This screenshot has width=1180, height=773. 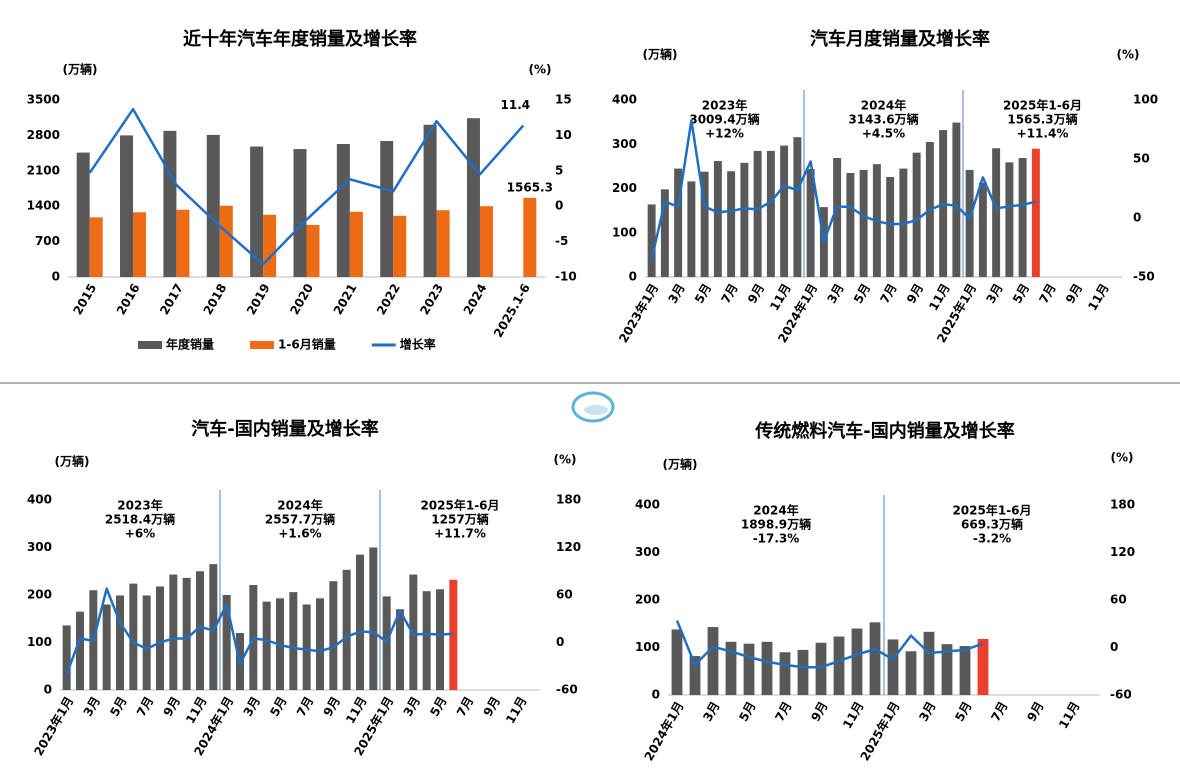 I want to click on y2-tick-label: 50, so click(x=1141, y=159).